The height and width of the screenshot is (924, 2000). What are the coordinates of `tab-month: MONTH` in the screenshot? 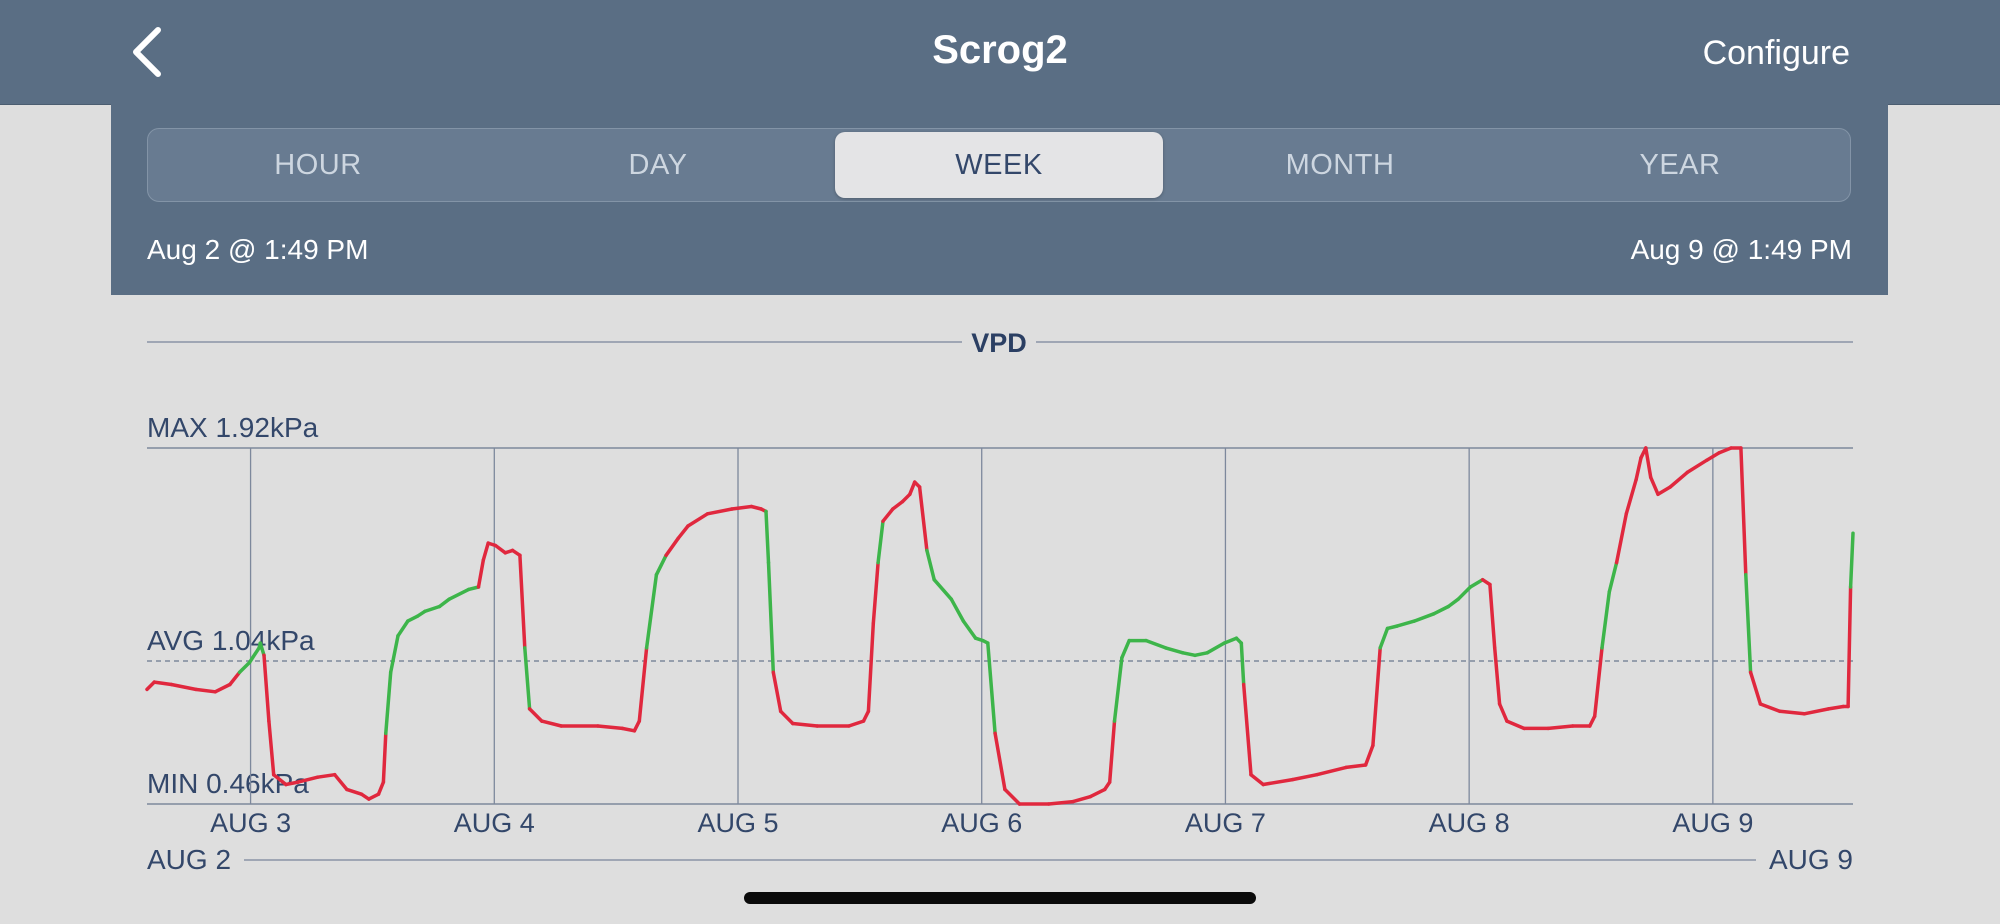 It's located at (1340, 165).